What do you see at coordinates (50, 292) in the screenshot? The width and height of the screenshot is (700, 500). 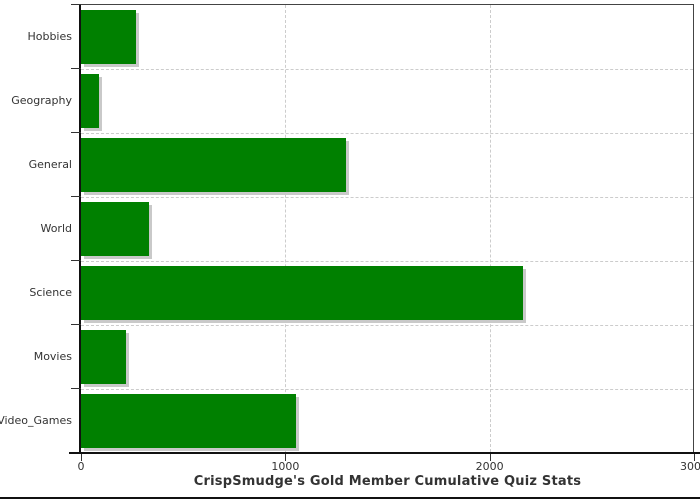 I see `category-label-science: Science` at bounding box center [50, 292].